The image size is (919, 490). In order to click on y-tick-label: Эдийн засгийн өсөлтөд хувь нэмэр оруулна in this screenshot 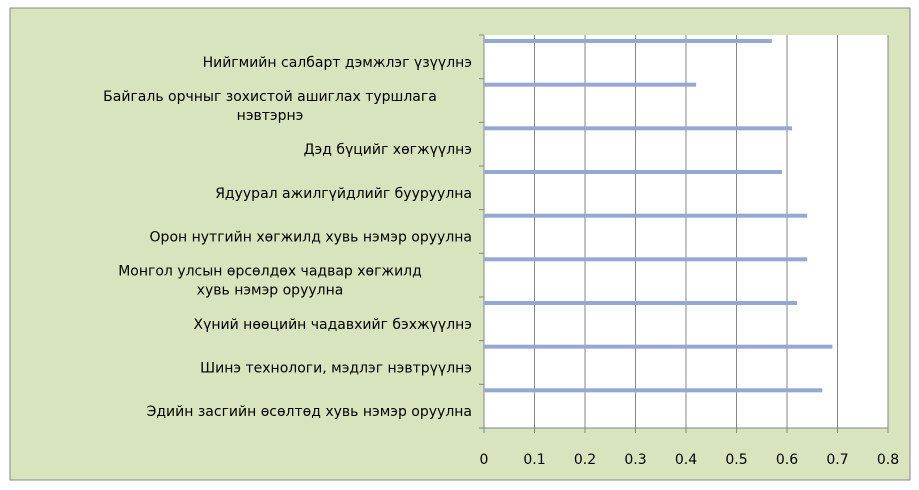, I will do `click(309, 412)`.